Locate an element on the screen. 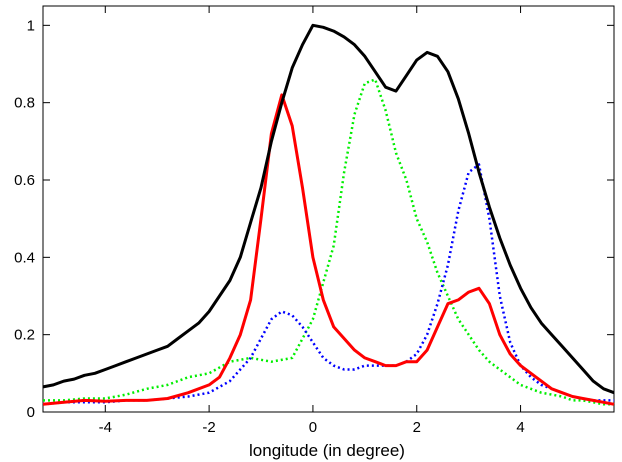 The width and height of the screenshot is (622, 462). y-tick-label: 0.2 is located at coordinates (24, 335).